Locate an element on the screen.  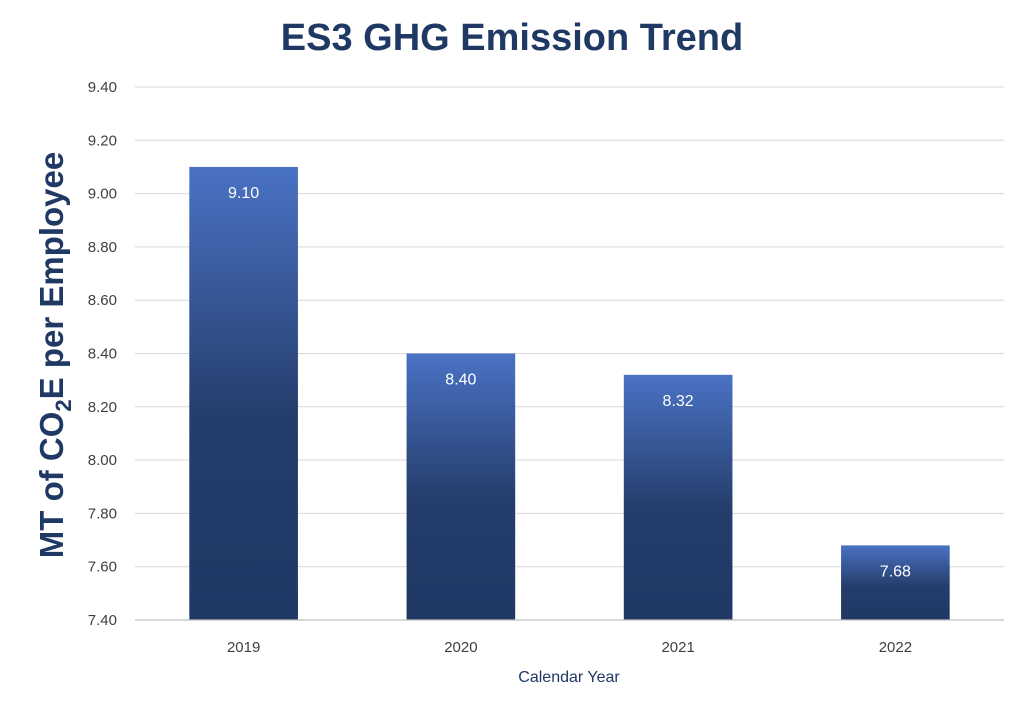
bar-2021 is located at coordinates (678, 497).